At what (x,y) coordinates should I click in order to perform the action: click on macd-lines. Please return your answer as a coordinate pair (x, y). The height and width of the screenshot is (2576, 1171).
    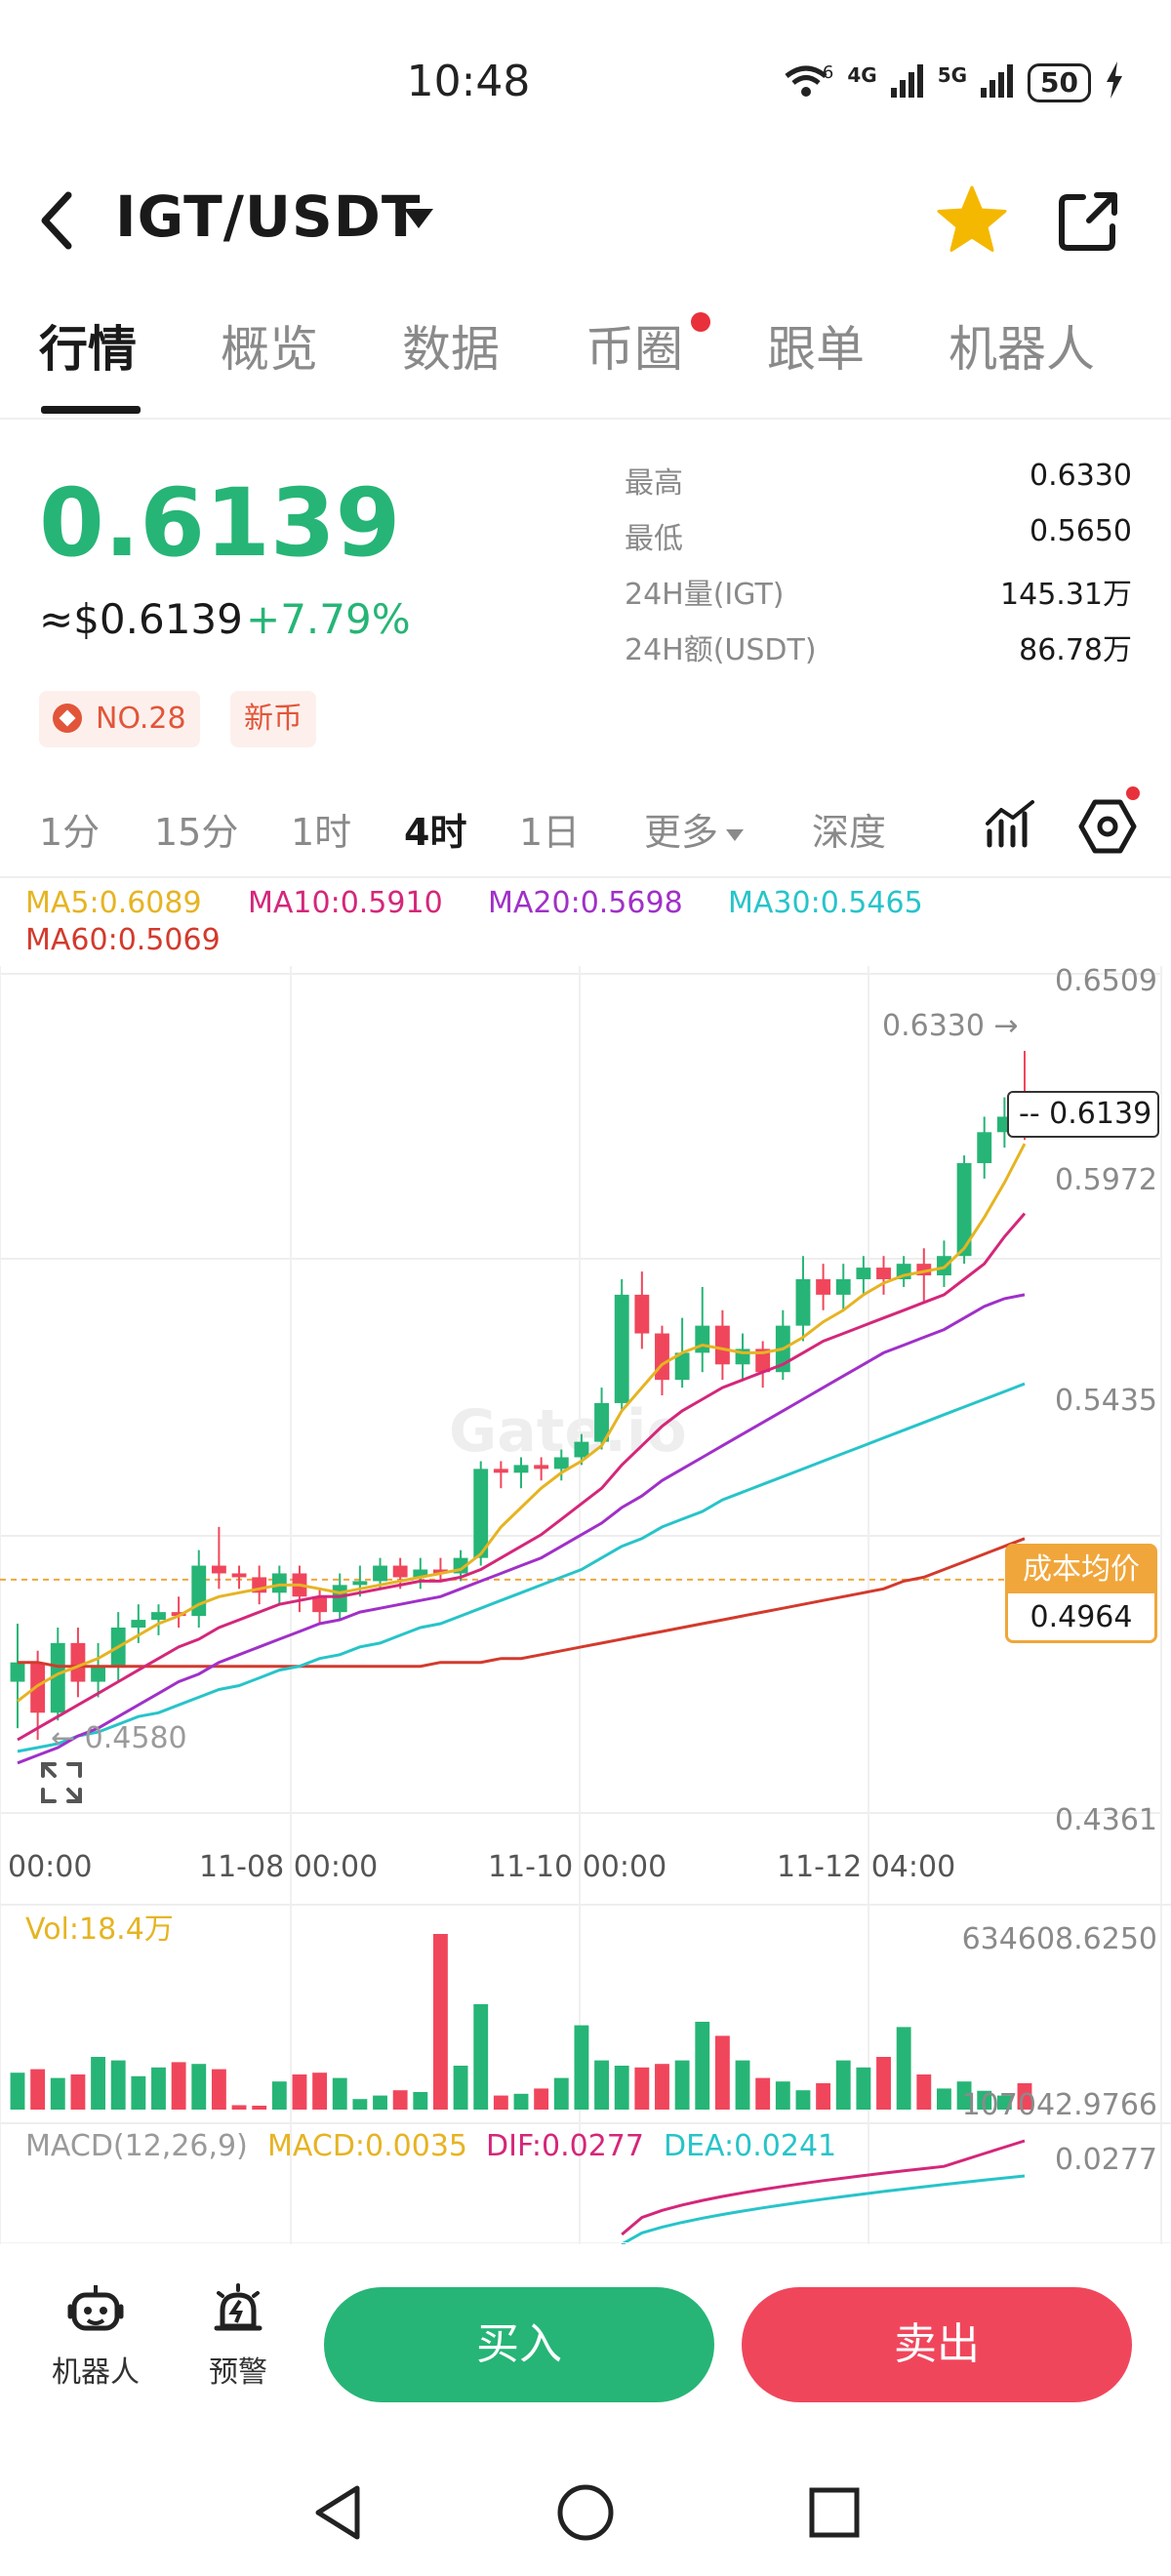
    Looking at the image, I should click on (823, 2191).